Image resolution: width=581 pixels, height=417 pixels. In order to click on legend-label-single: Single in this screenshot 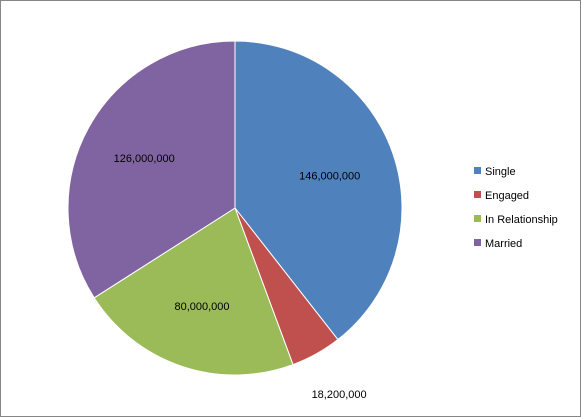, I will do `click(500, 172)`.